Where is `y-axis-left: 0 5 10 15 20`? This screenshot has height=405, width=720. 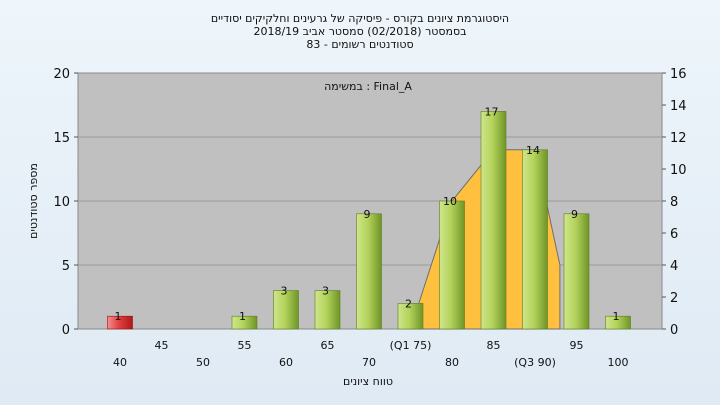
y-axis-left: 0 5 10 15 20 is located at coordinates (65, 202).